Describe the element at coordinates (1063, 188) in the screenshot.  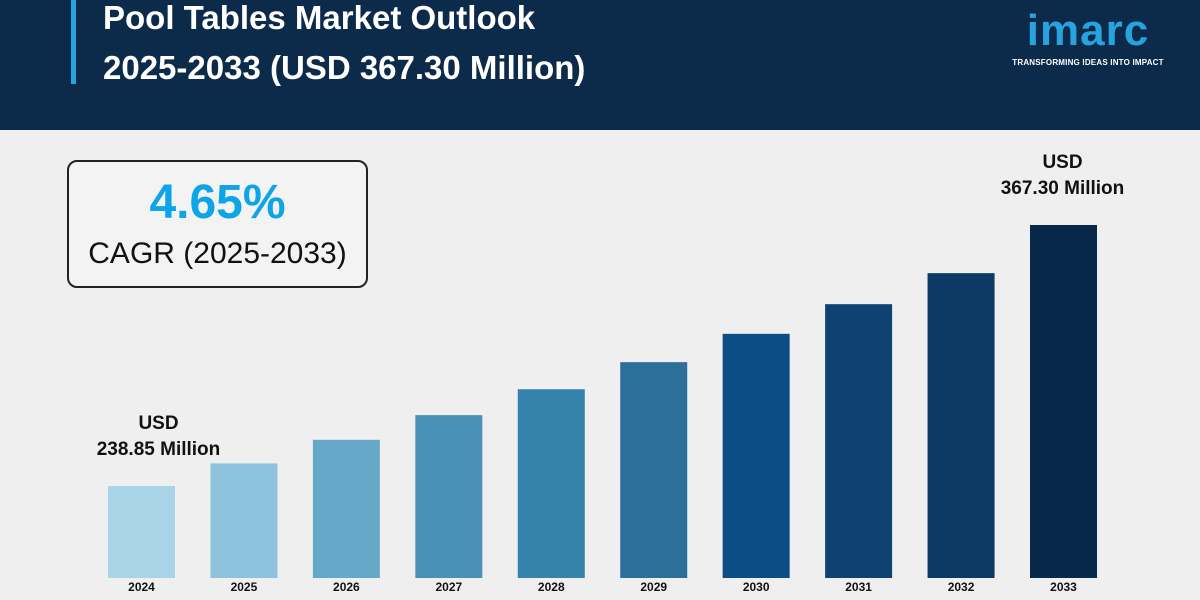
I see `annotation-2033-value: 367.30 Million` at that location.